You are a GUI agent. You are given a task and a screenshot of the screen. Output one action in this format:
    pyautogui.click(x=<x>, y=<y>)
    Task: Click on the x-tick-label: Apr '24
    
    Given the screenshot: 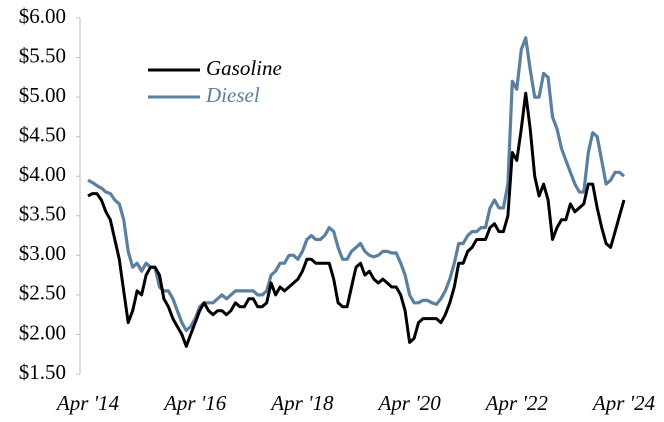 What is the action you would take?
    pyautogui.click(x=623, y=403)
    